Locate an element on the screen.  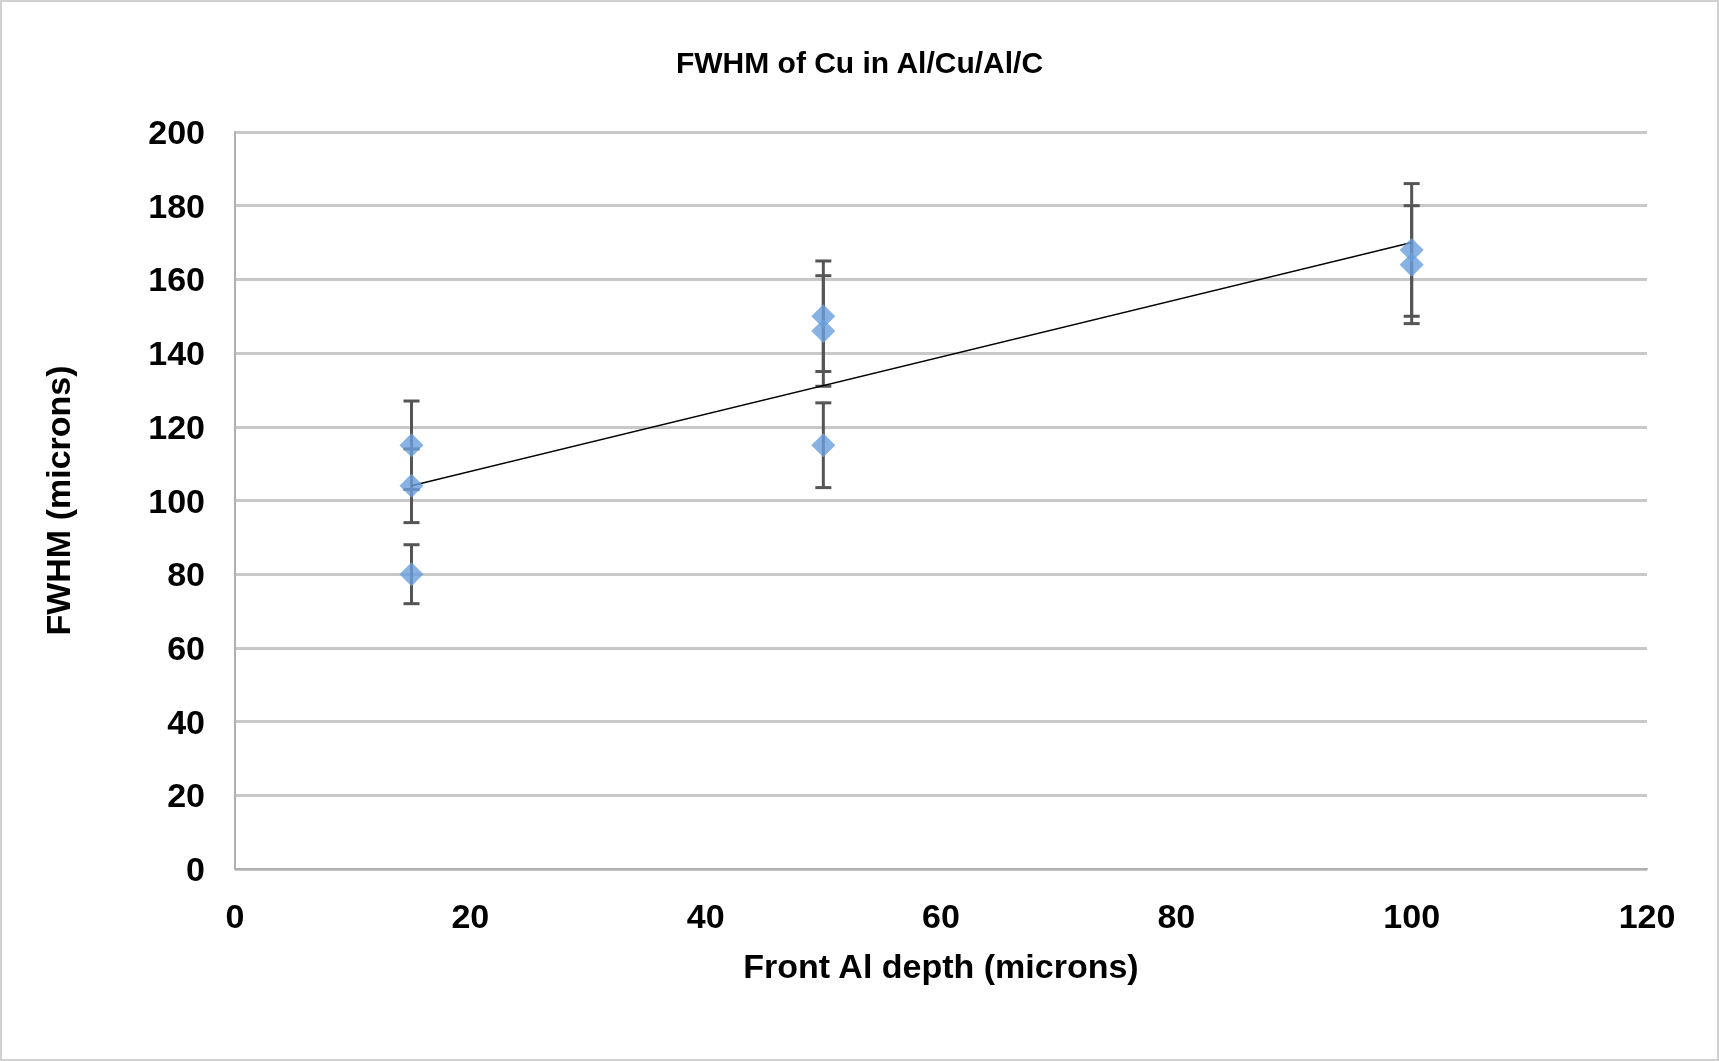
y-axis-title: FWHM (microns) is located at coordinates (58, 500).